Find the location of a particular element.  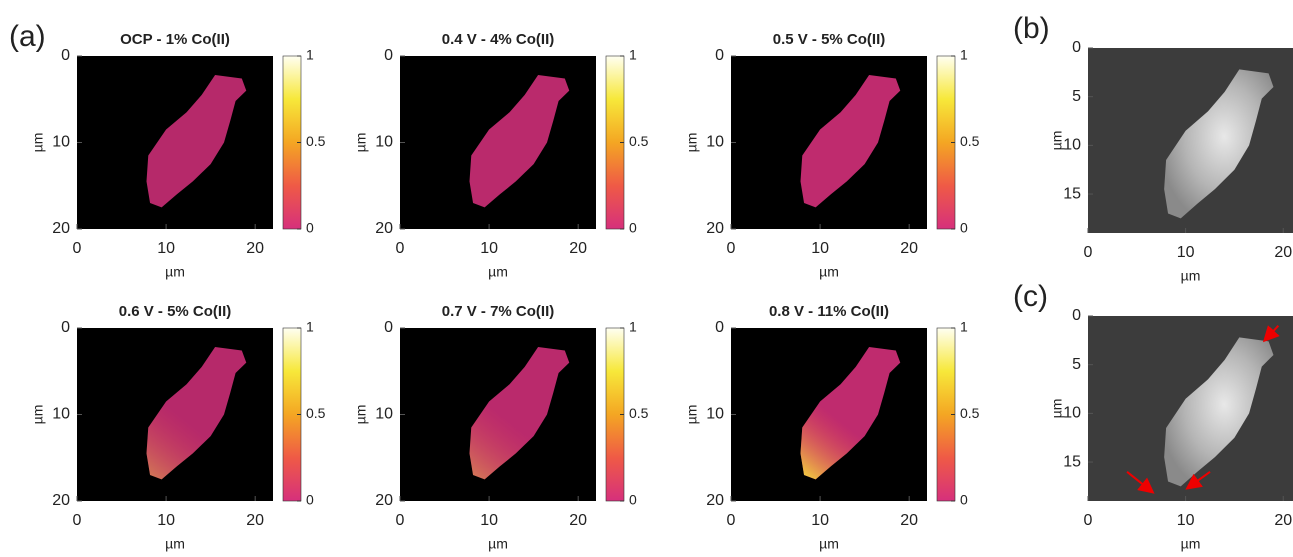

panel-label: (c) is located at coordinates (1030, 296).